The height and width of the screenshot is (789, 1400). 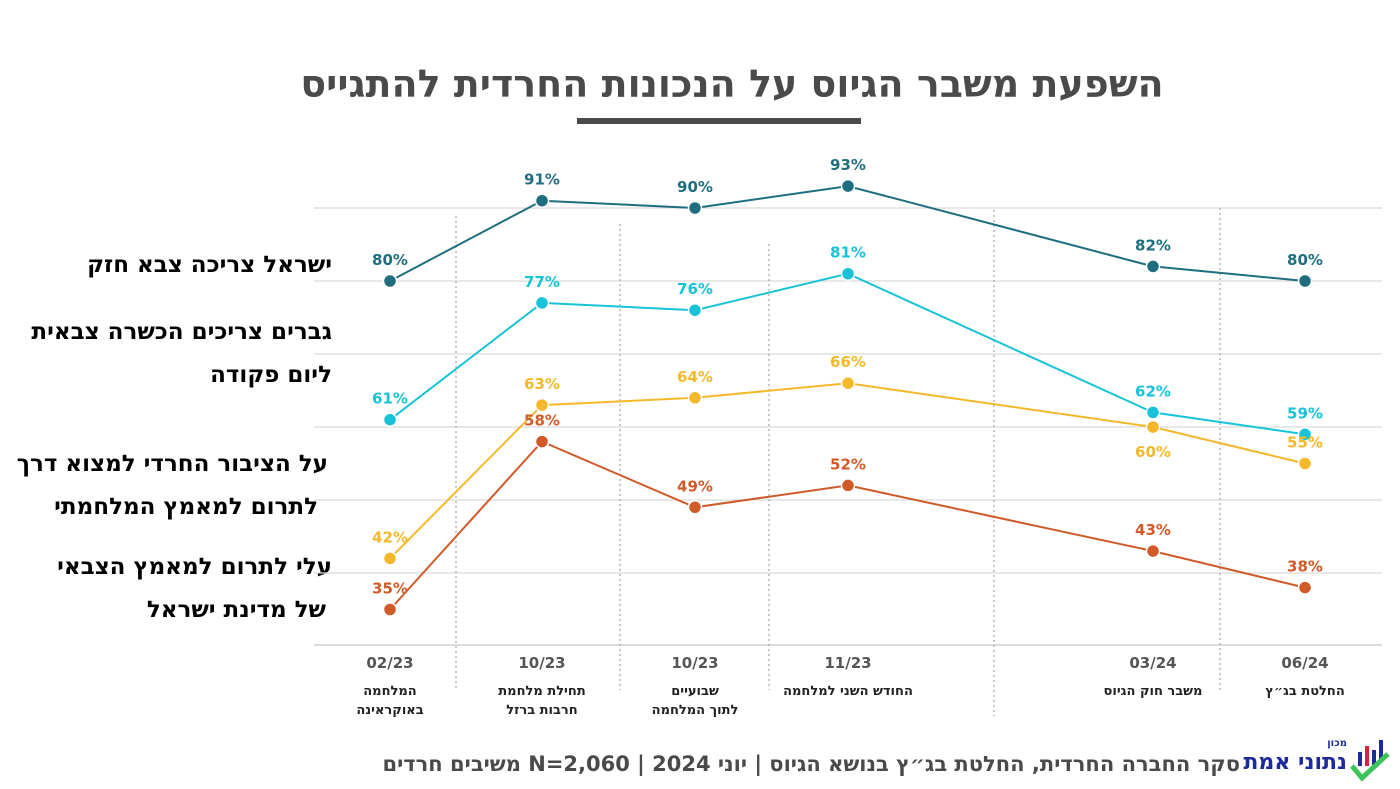 What do you see at coordinates (194, 567) in the screenshot?
I see `legend-label: עלי לתרום למאמץ הצבאי` at bounding box center [194, 567].